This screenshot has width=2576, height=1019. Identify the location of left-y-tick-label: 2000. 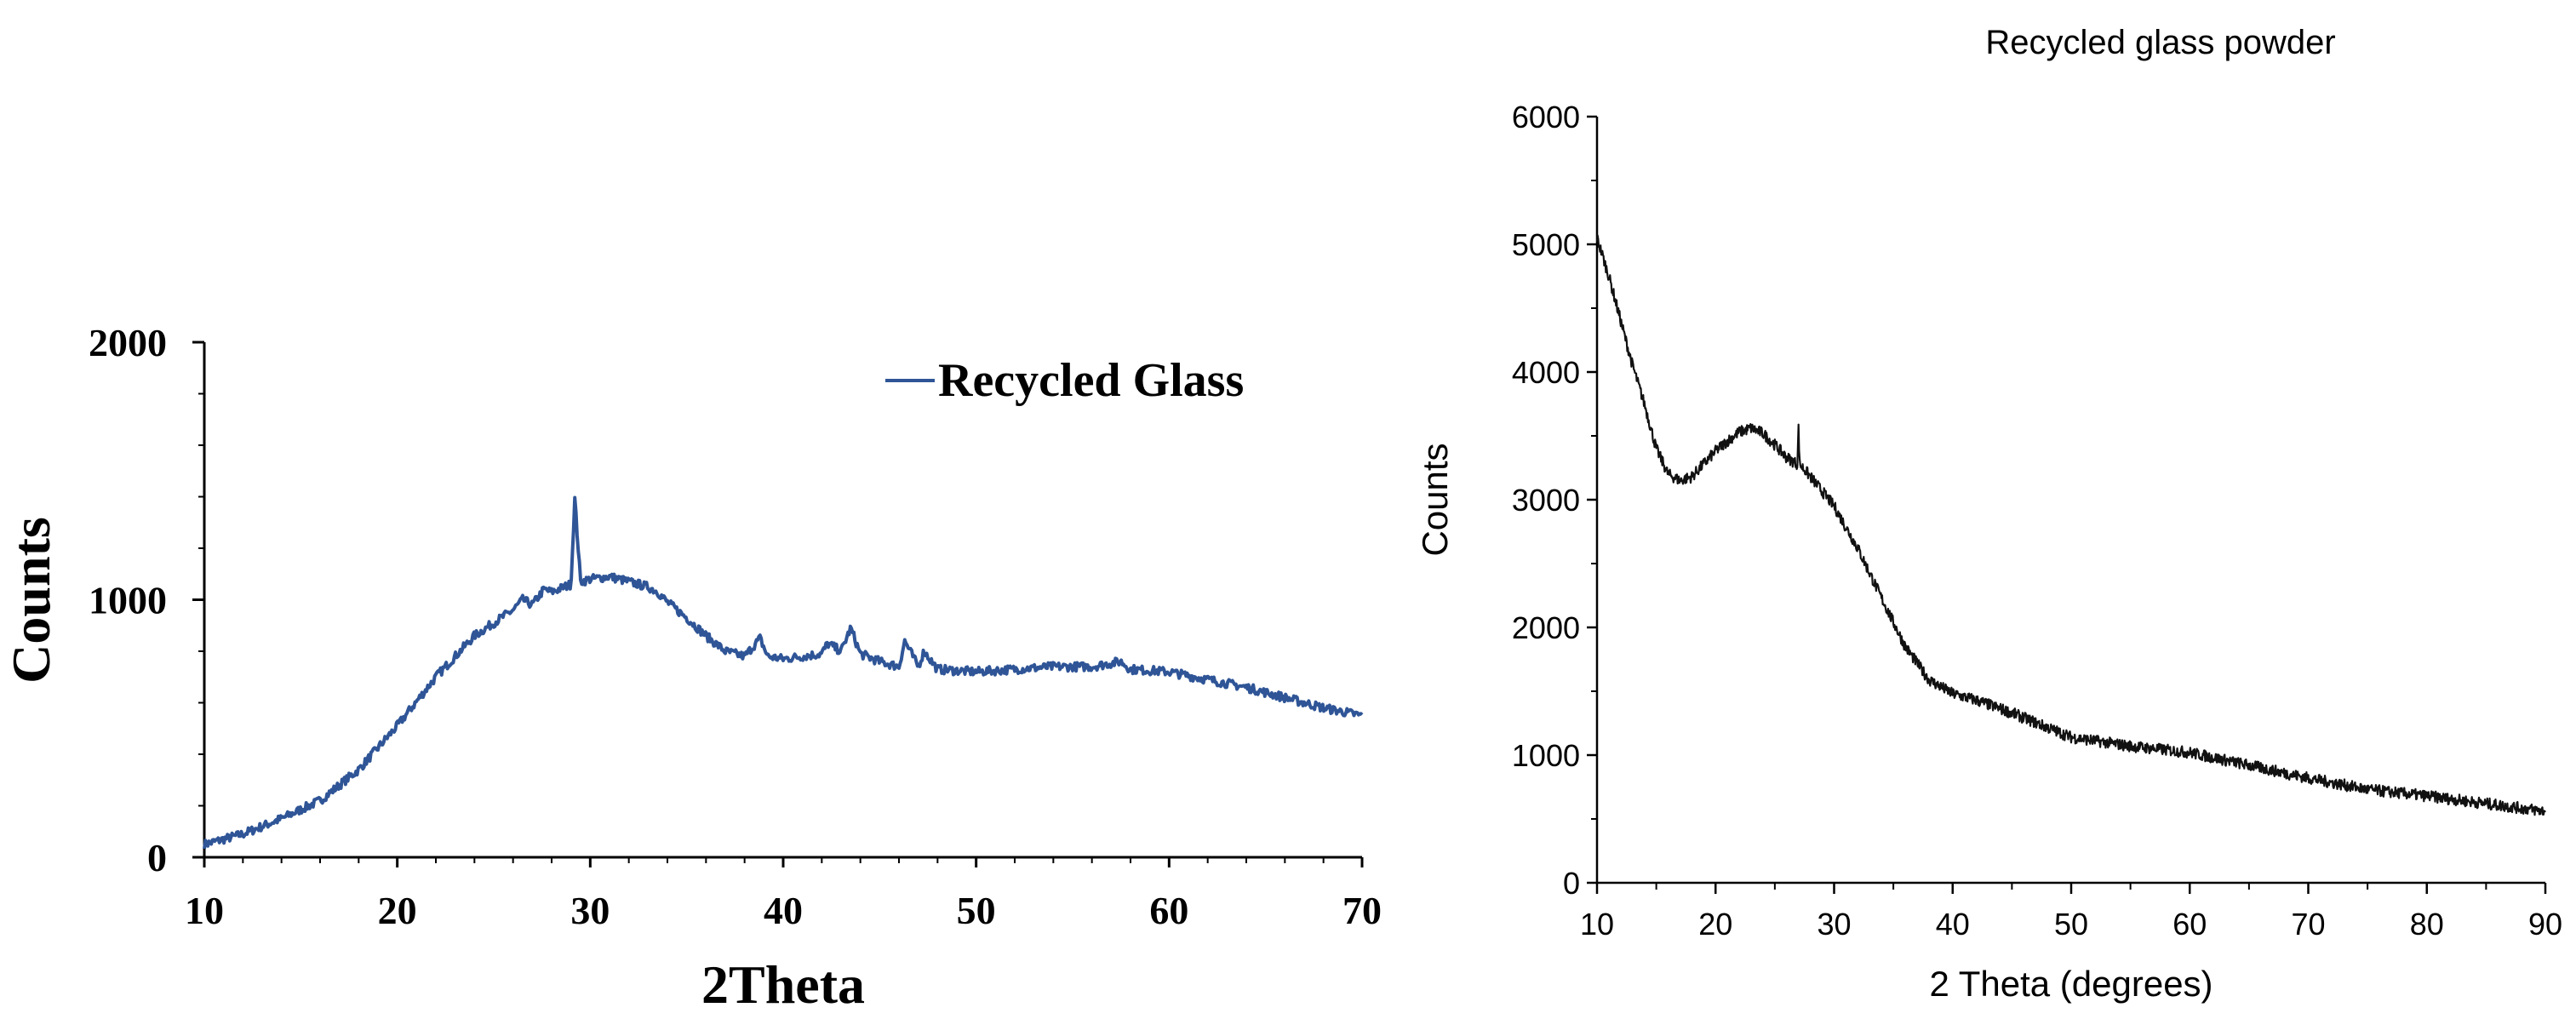
(128, 342).